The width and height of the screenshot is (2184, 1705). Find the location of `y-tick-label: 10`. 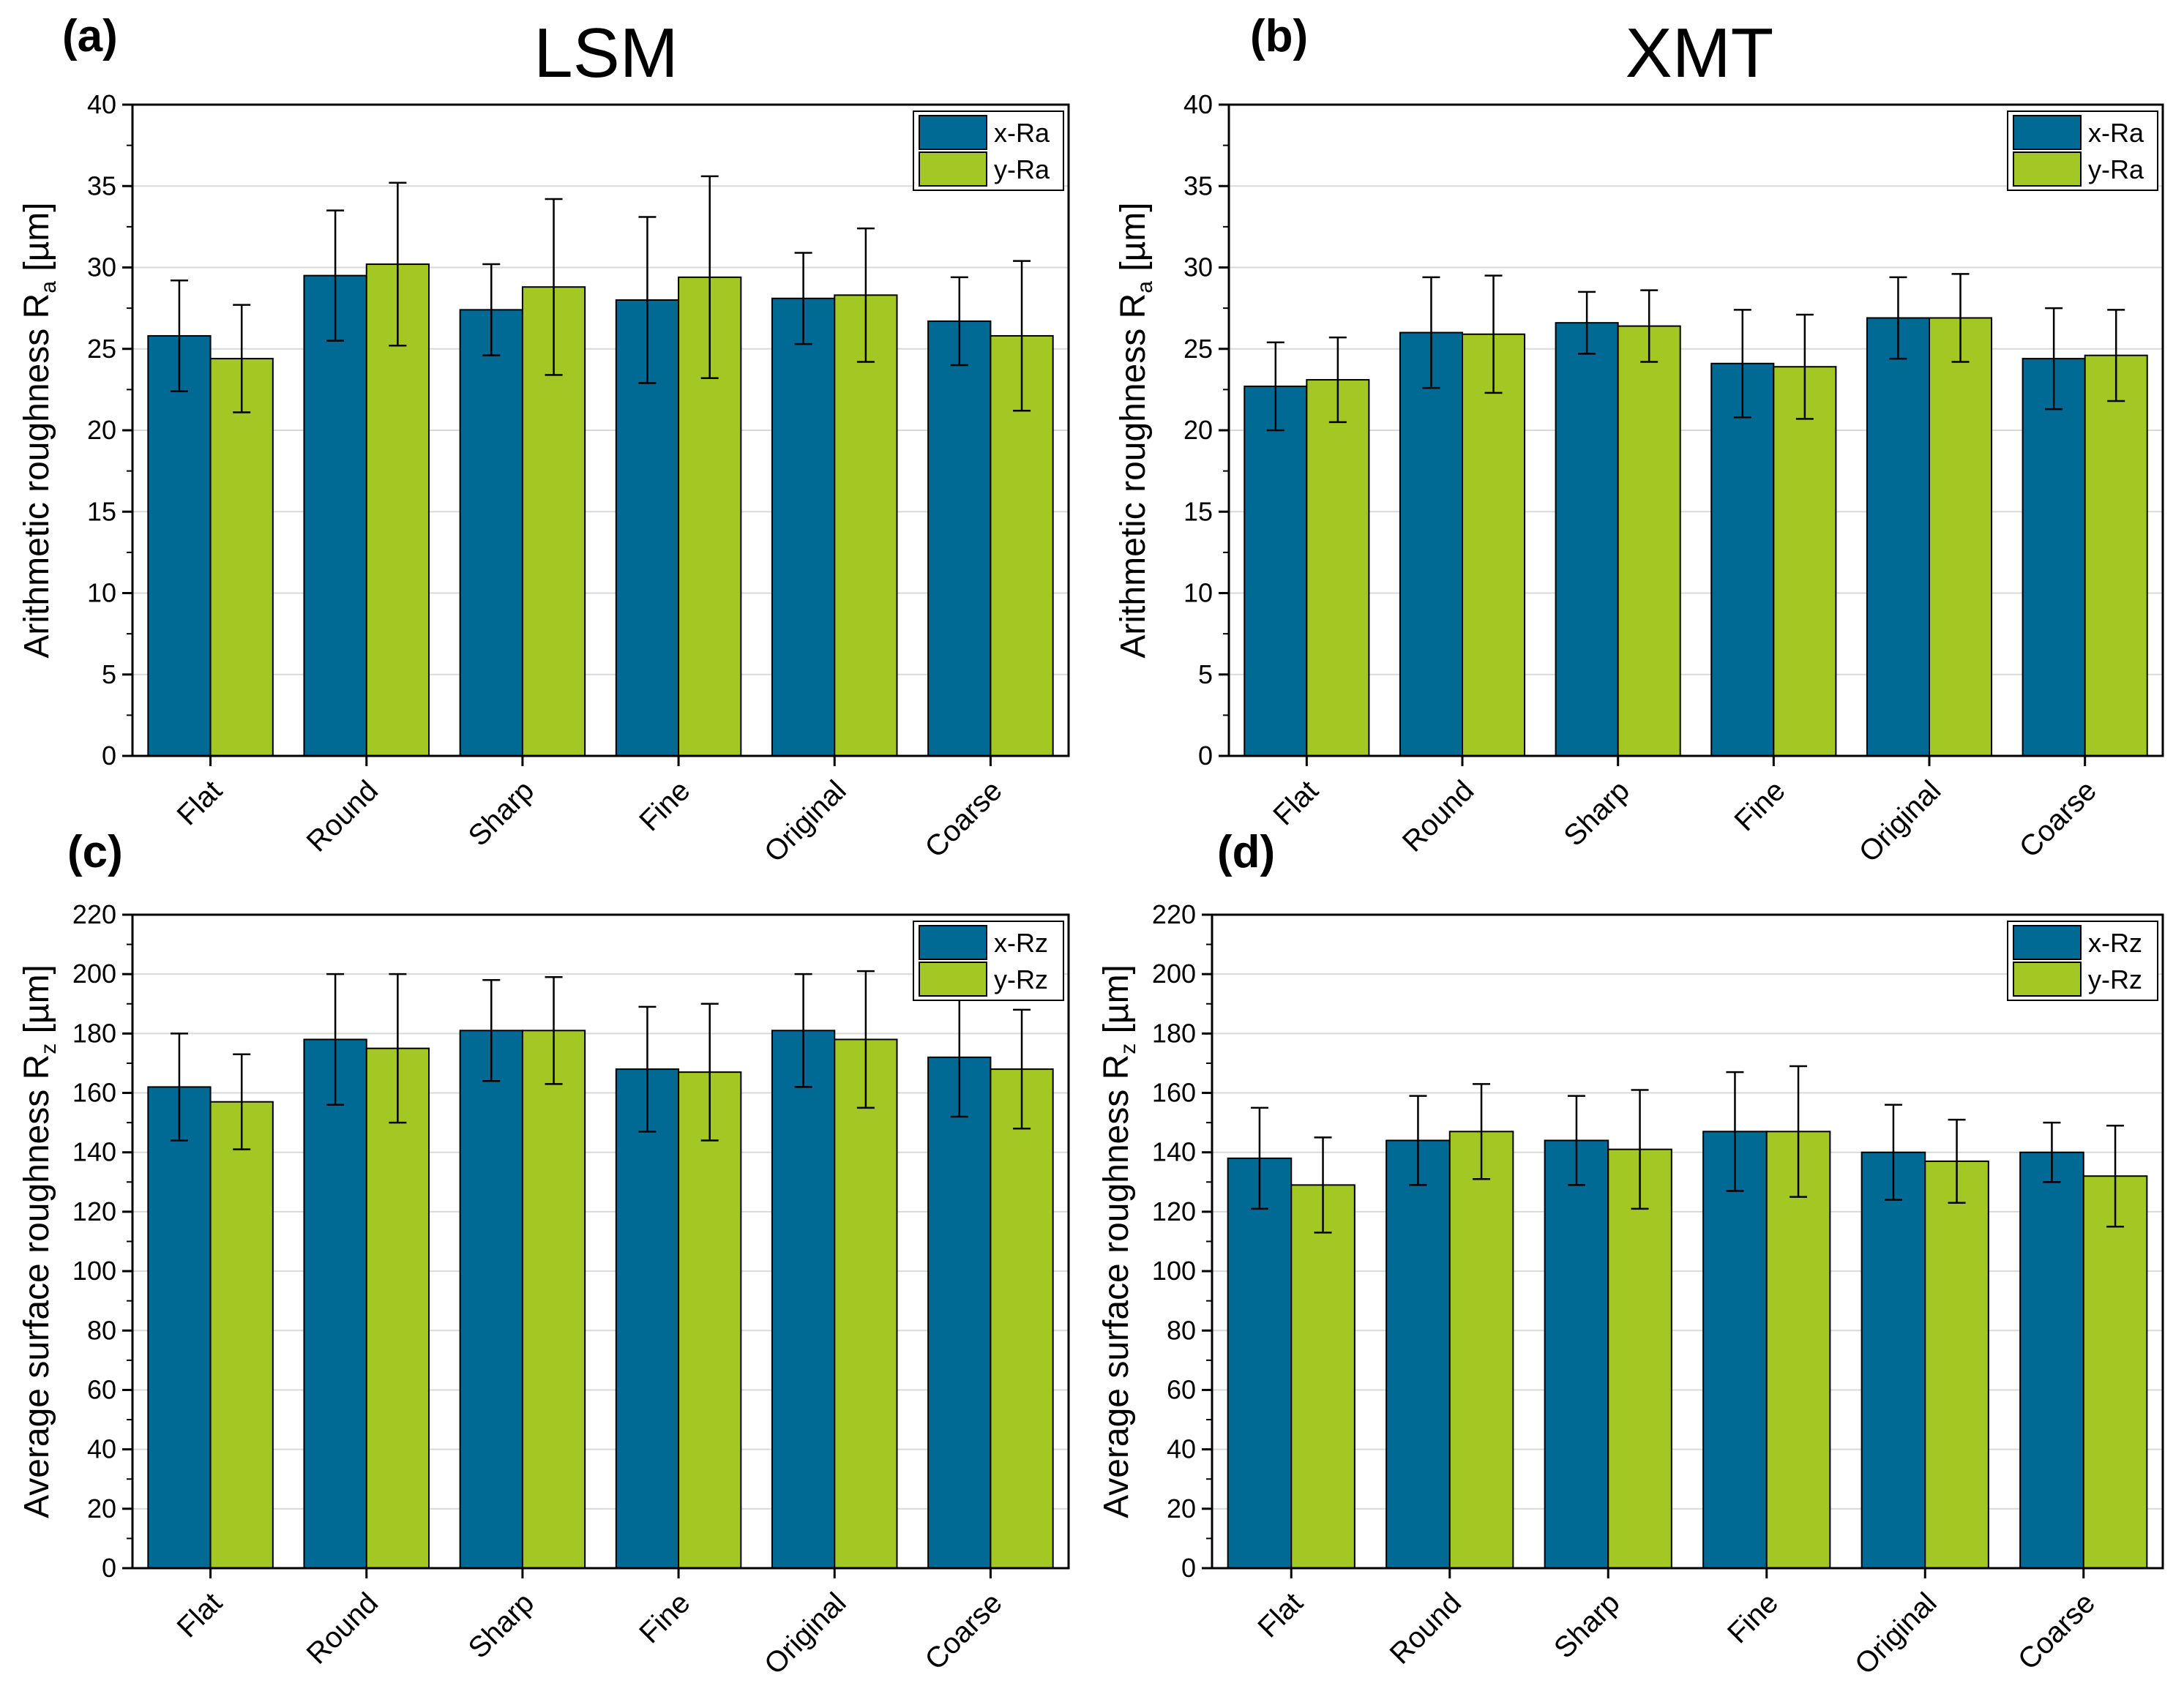

y-tick-label: 10 is located at coordinates (102, 593).